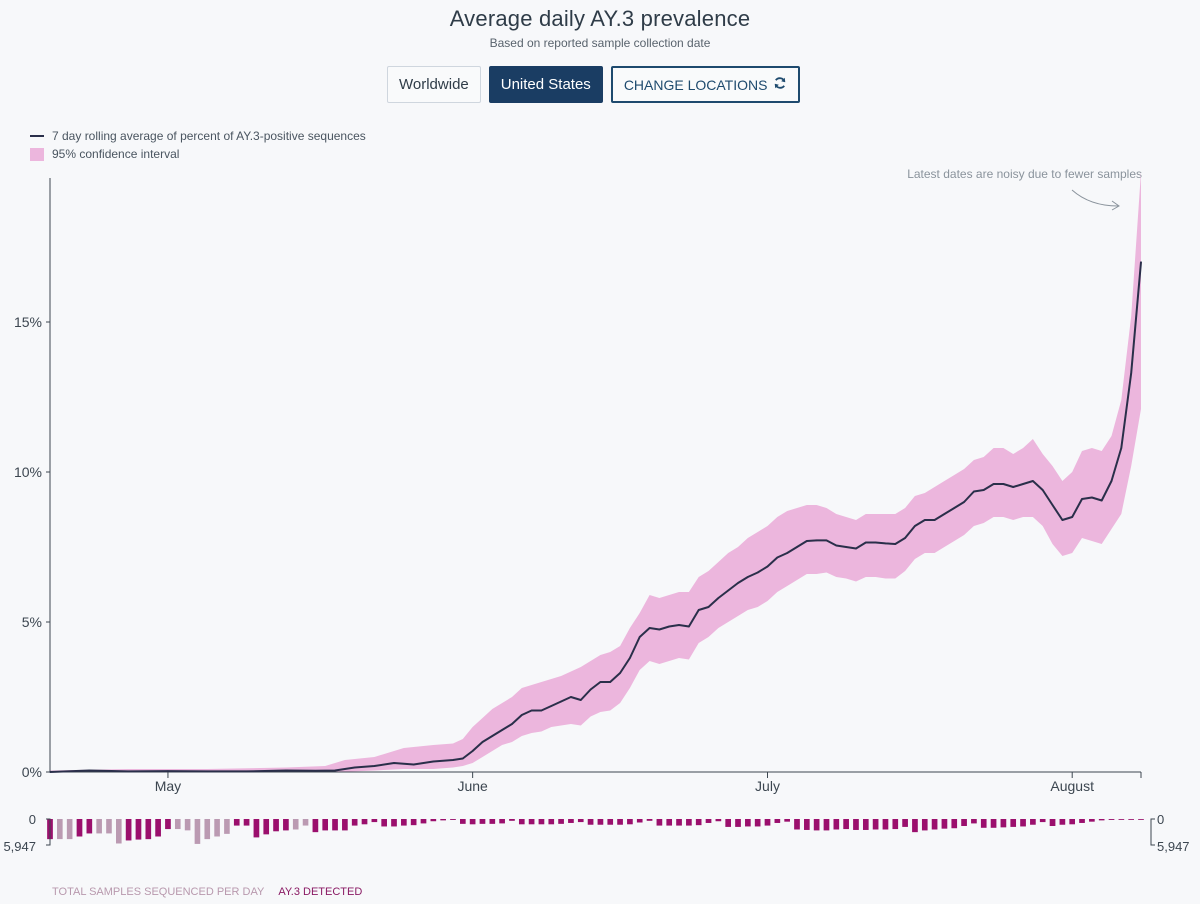 The width and height of the screenshot is (1200, 904). What do you see at coordinates (600, 43) in the screenshot?
I see `chart-subtitle: Based on reported sample collection date` at bounding box center [600, 43].